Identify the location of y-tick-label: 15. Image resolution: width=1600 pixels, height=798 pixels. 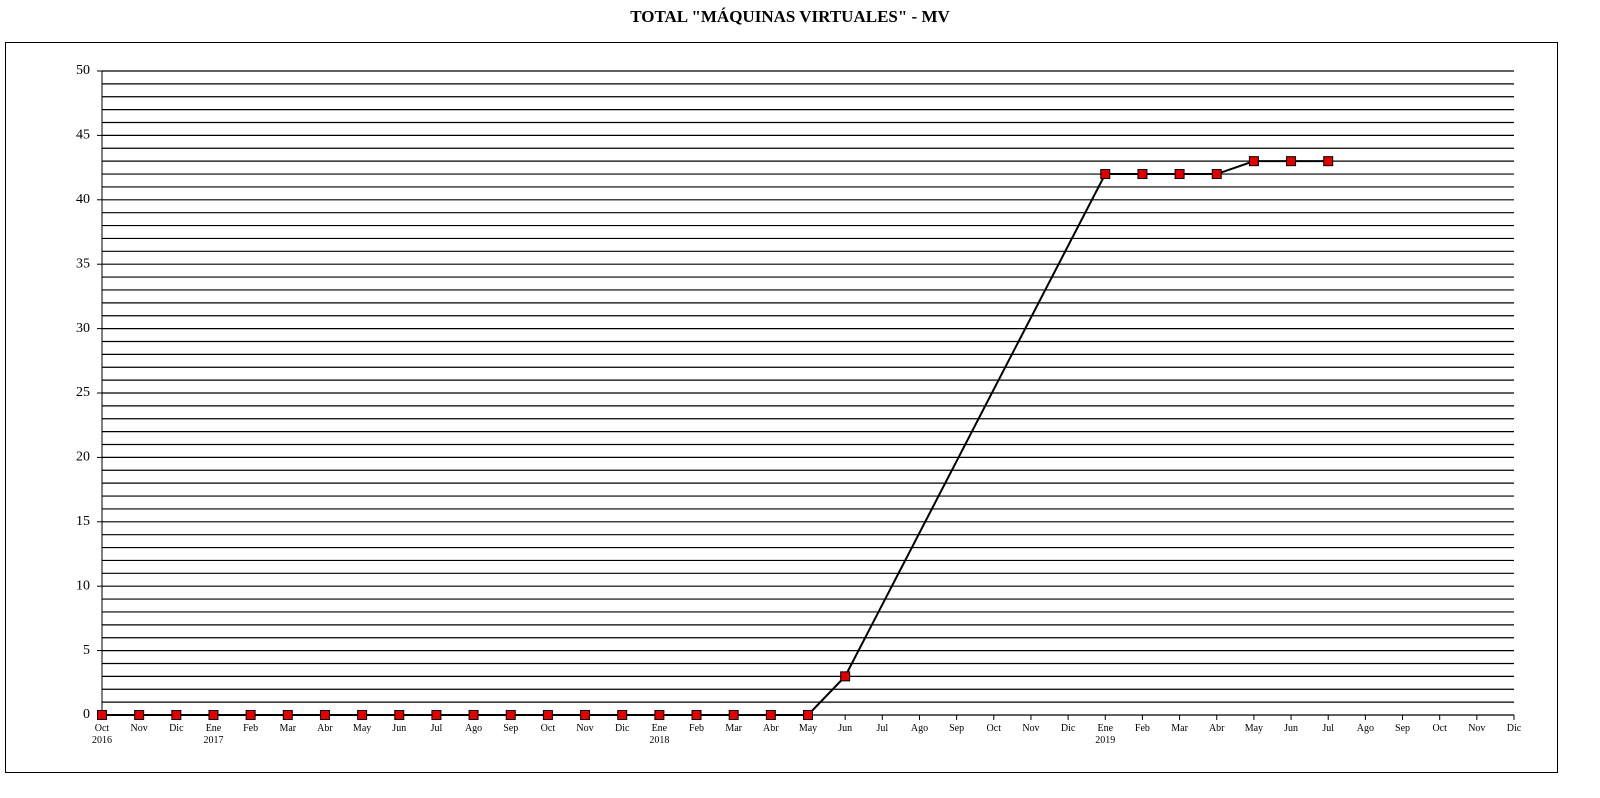
(83, 521).